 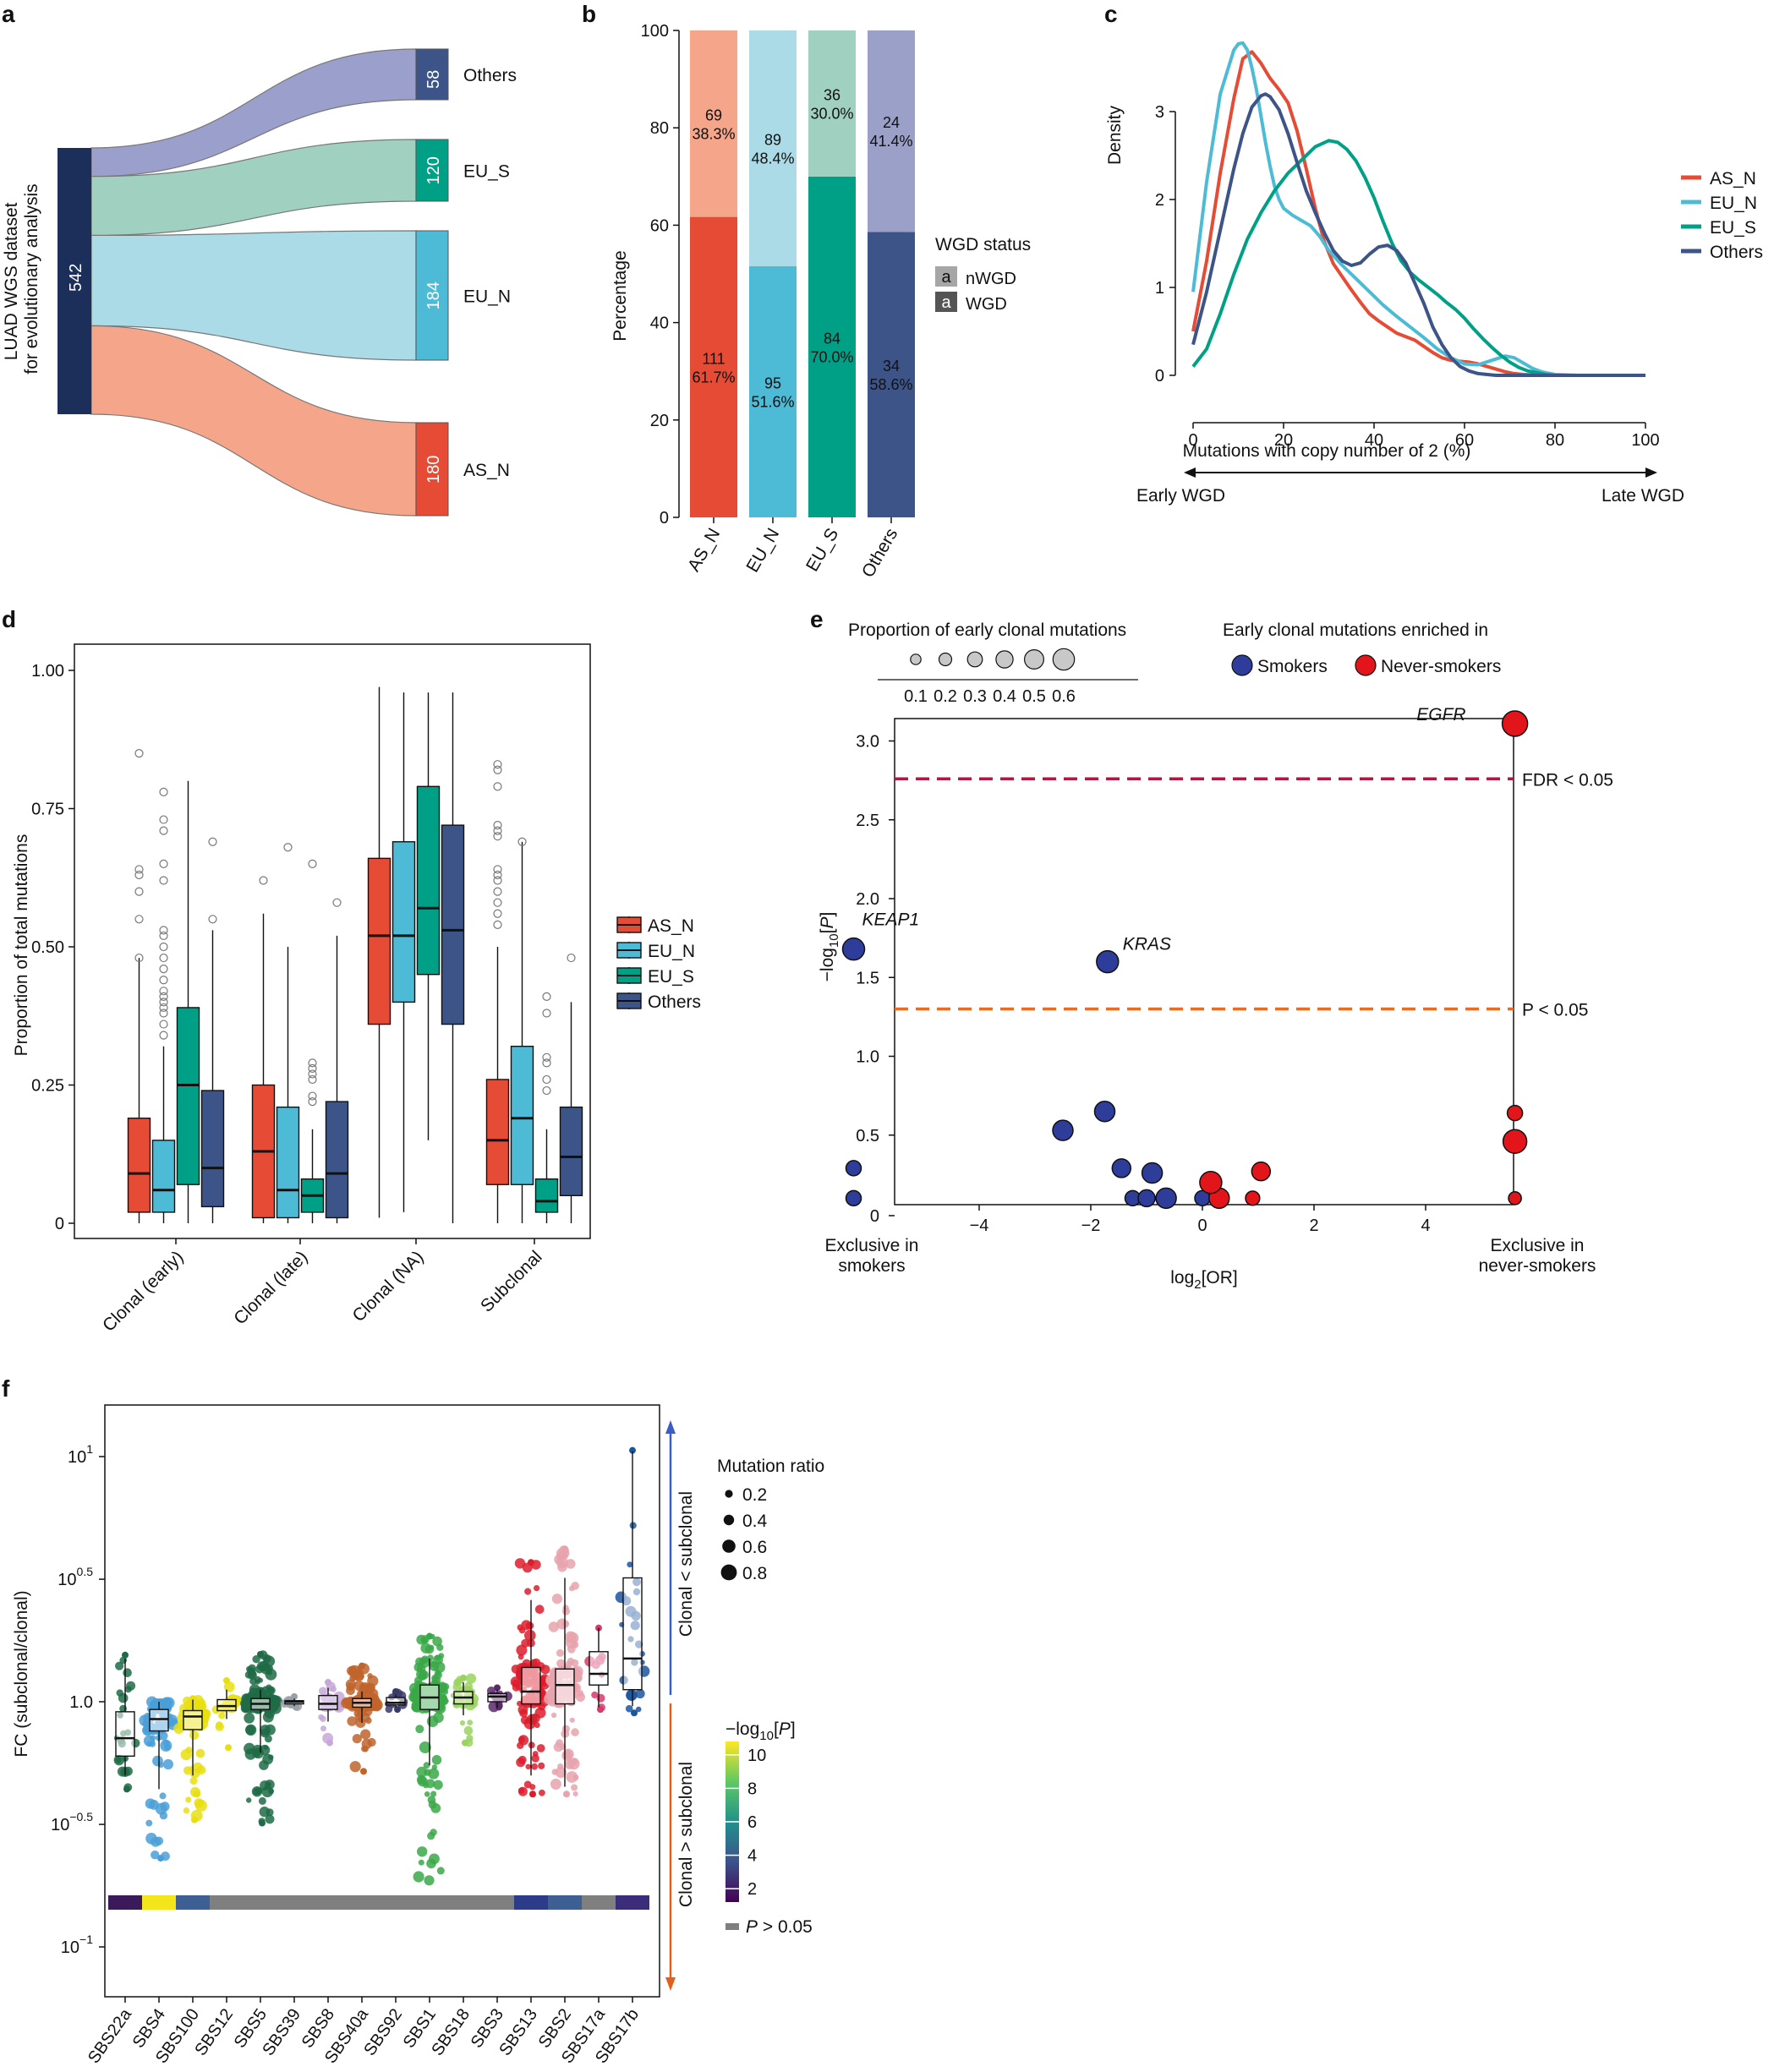 I want to click on e-color-legend-title: Early clonal mutations enriched in, so click(x=1355, y=631).